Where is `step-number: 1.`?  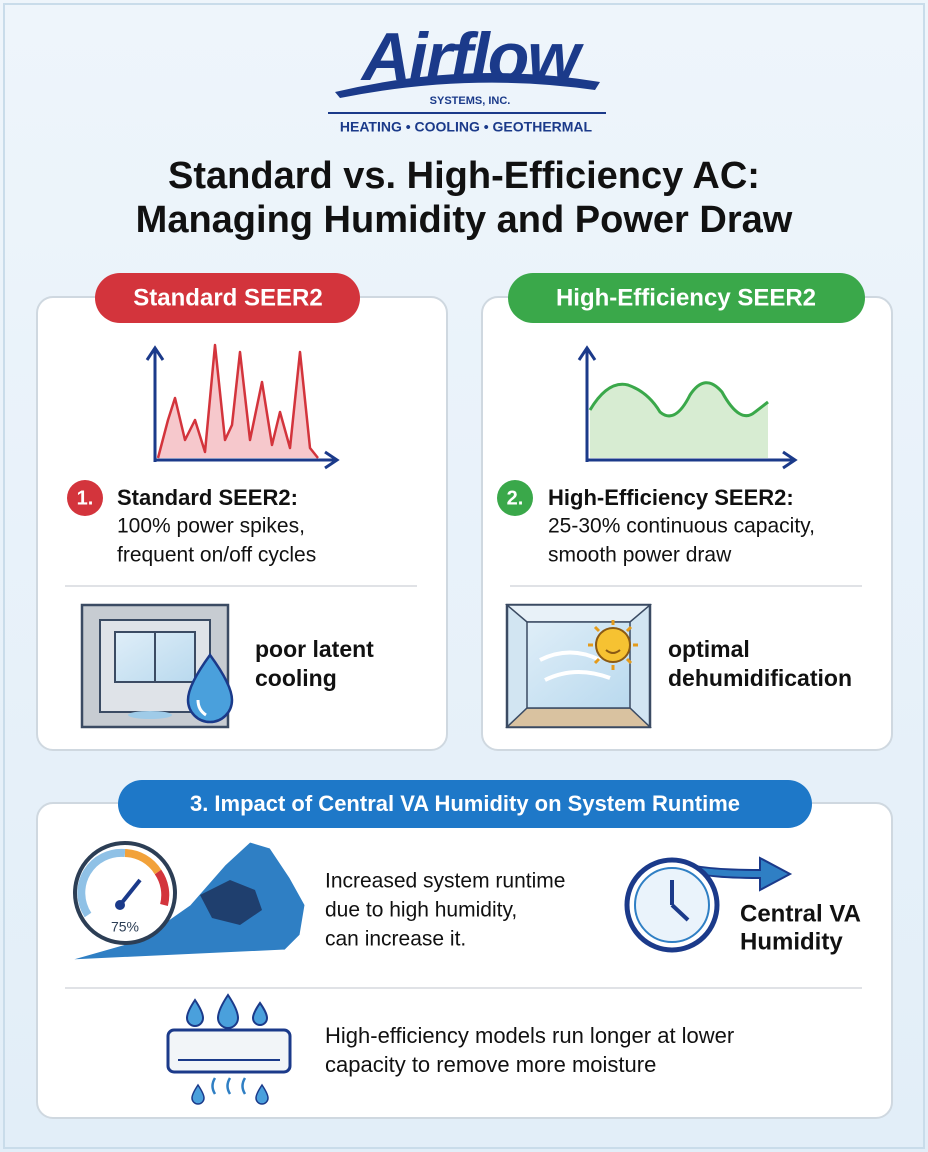
step-number: 1. is located at coordinates (85, 498).